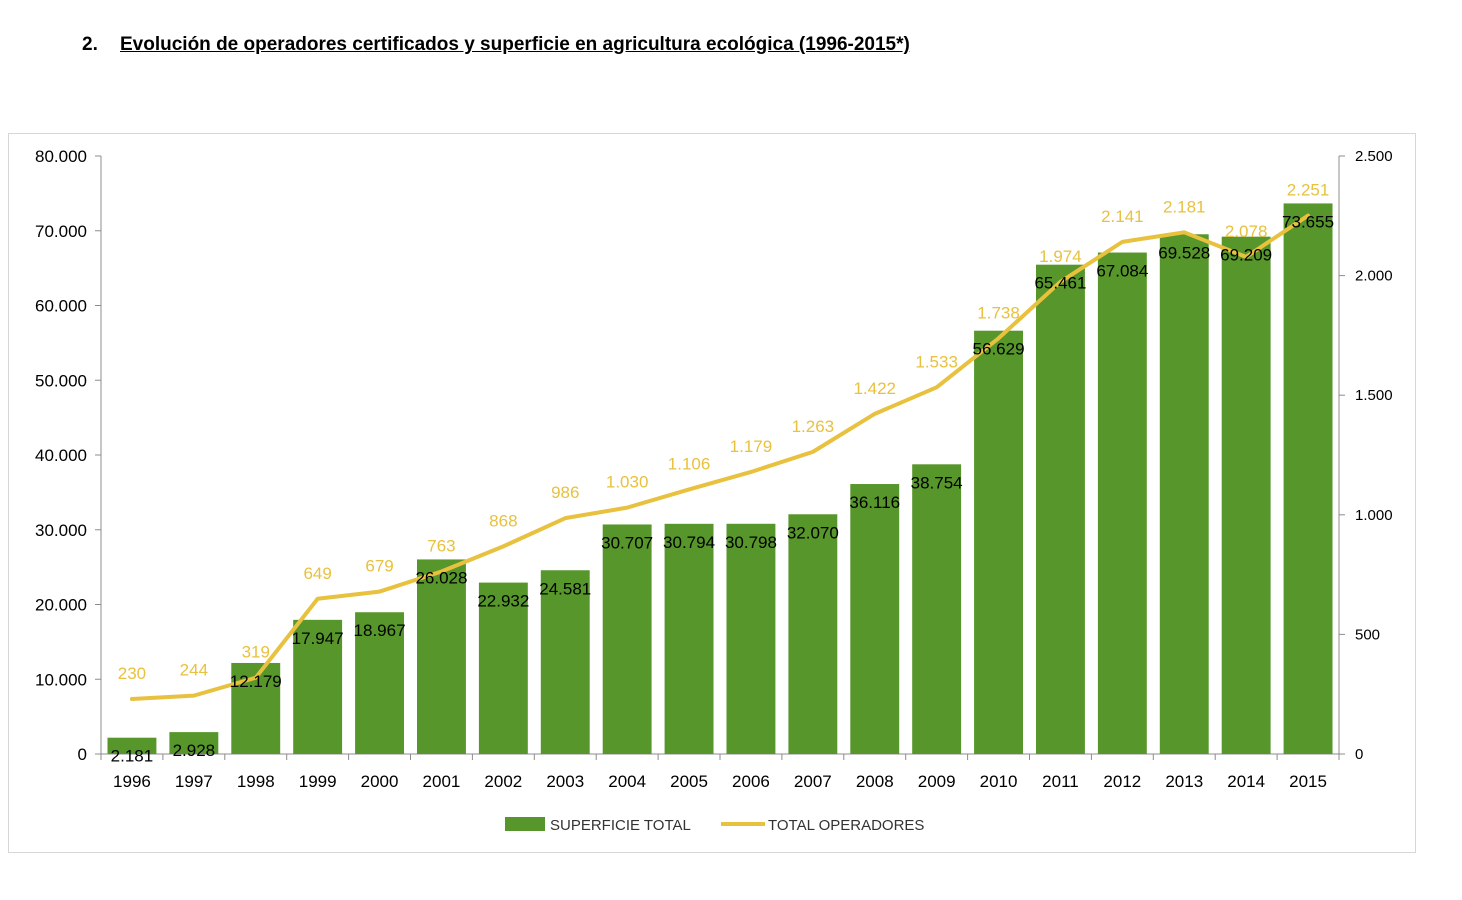 The height and width of the screenshot is (900, 1462). Describe the element at coordinates (61, 455) in the screenshot. I see `y-left-tick-label: 40.000` at that location.